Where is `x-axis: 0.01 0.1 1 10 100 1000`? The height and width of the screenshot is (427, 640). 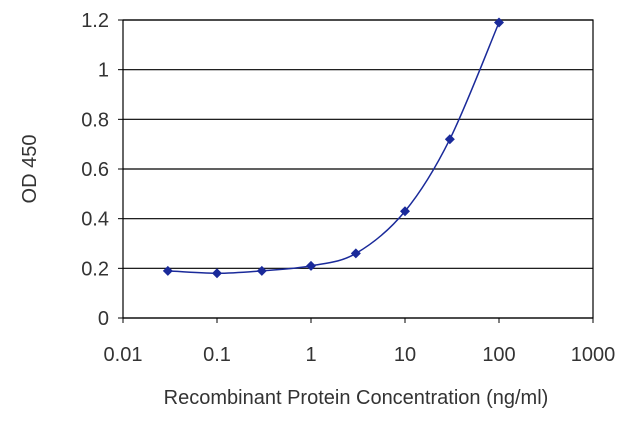
x-axis: 0.01 0.1 1 10 100 1000 is located at coordinates (360, 342).